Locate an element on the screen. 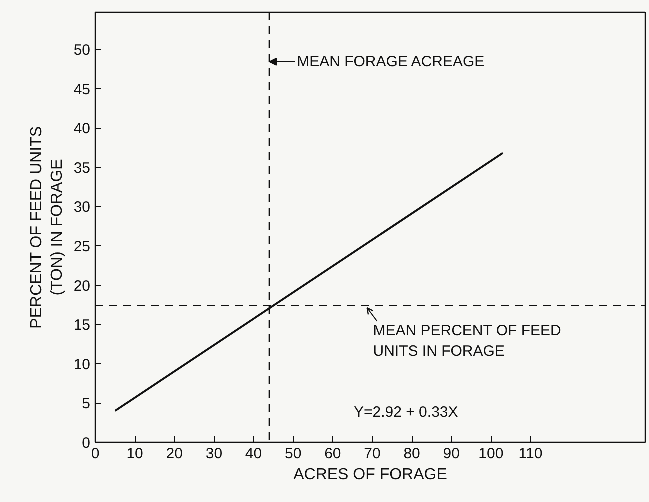 Image resolution: width=649 pixels, height=502 pixels. y-tick-label: 25 is located at coordinates (82, 247).